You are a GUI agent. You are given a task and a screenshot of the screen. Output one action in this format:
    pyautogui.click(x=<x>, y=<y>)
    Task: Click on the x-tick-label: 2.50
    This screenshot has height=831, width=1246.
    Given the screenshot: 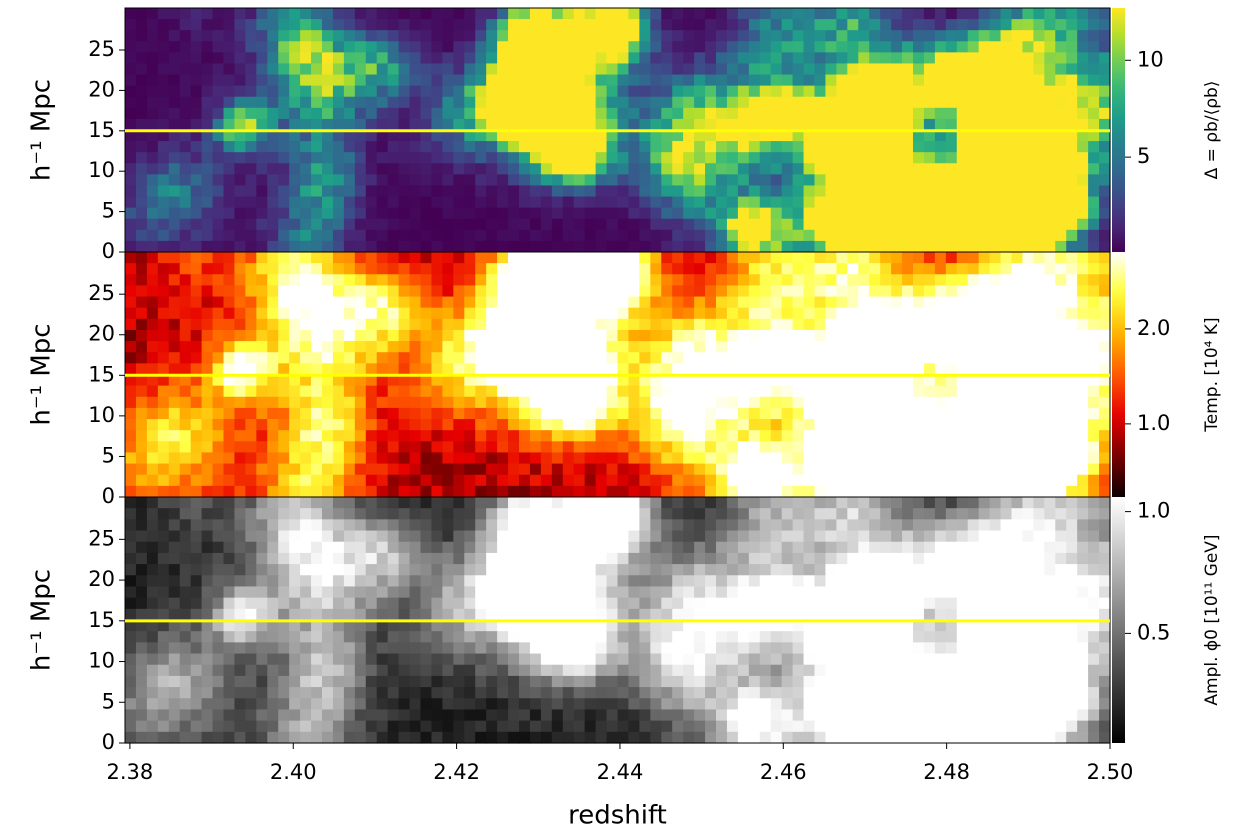 What is the action you would take?
    pyautogui.click(x=1110, y=772)
    